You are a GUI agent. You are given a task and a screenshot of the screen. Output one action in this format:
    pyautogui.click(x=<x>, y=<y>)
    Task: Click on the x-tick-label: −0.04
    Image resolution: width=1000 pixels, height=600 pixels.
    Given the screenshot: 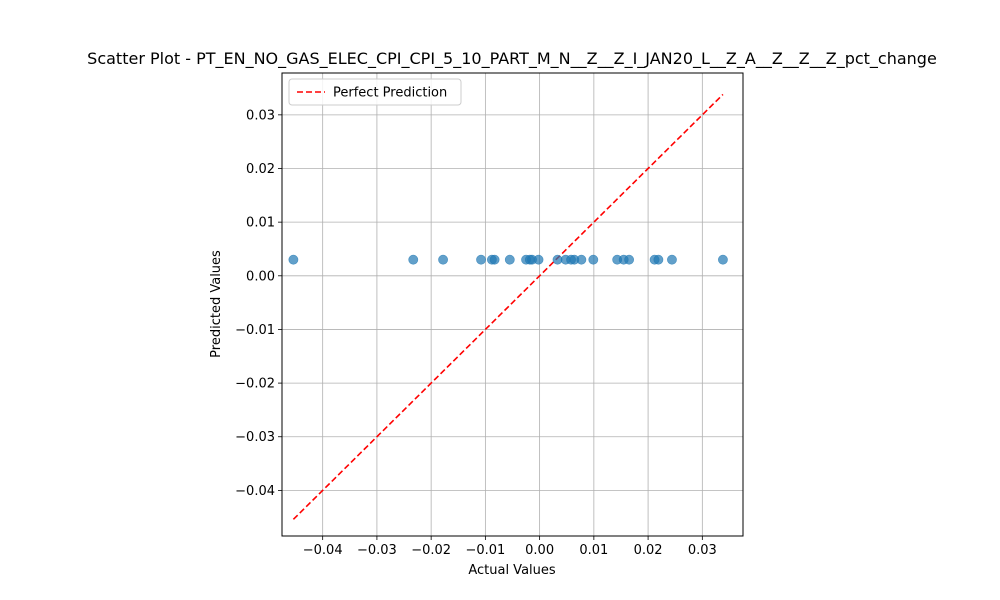 What is the action you would take?
    pyautogui.click(x=323, y=550)
    